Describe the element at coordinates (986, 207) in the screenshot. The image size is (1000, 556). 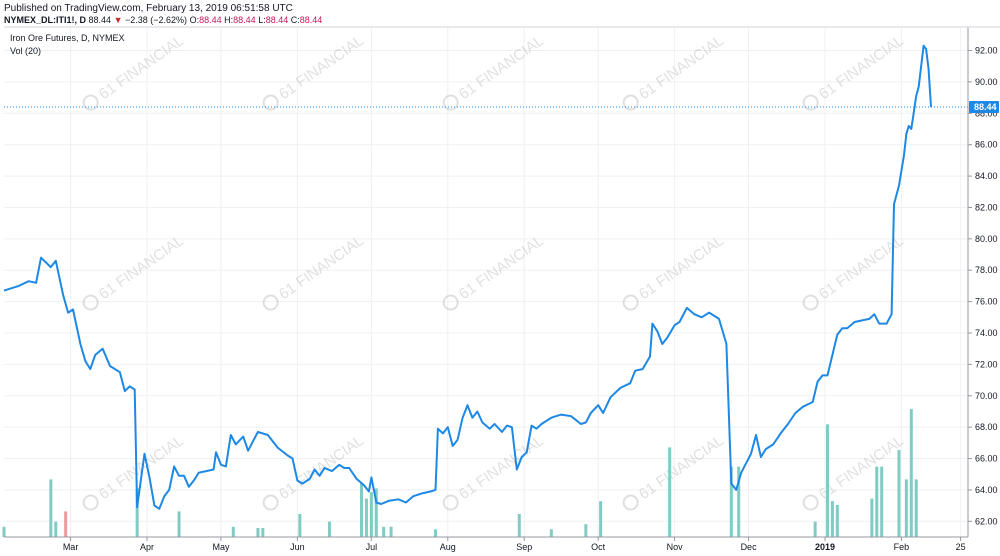
I see `y-tick-label-10: 82.00` at that location.